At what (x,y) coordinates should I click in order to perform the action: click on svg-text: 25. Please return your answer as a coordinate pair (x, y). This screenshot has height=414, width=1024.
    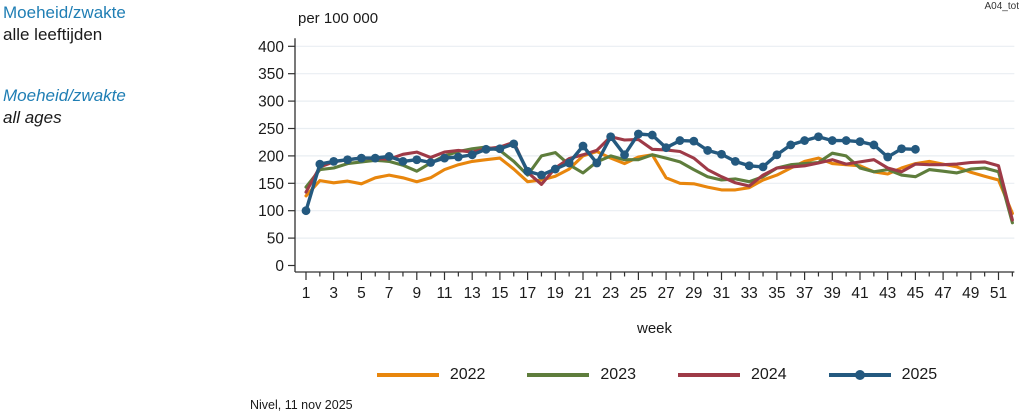
    Looking at the image, I should click on (638, 293).